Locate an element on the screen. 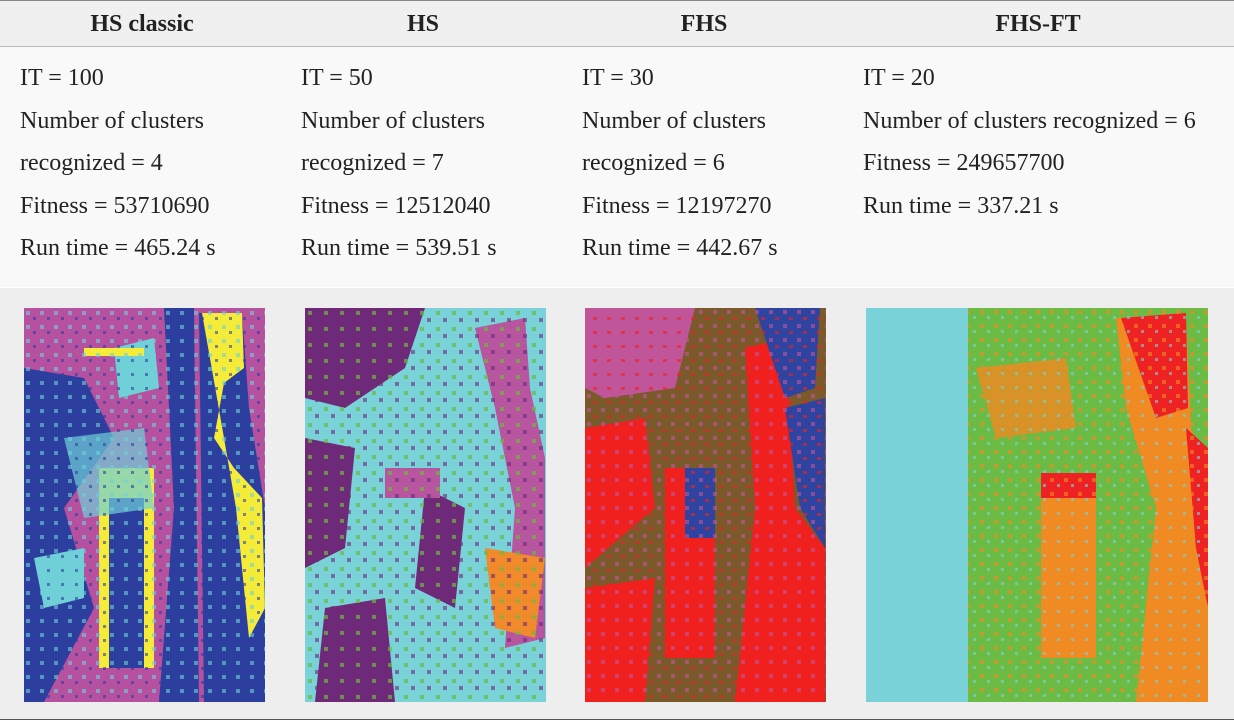  cell-line: IT = 30 is located at coordinates (618, 78).